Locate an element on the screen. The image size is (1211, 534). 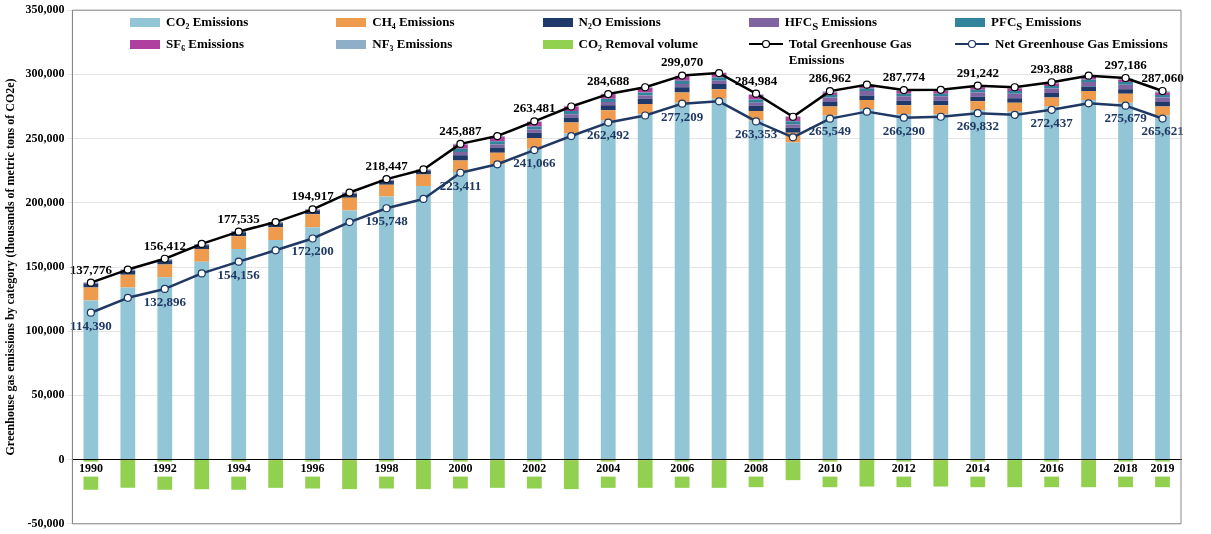
data-label: 218,447 is located at coordinates (387, 165).